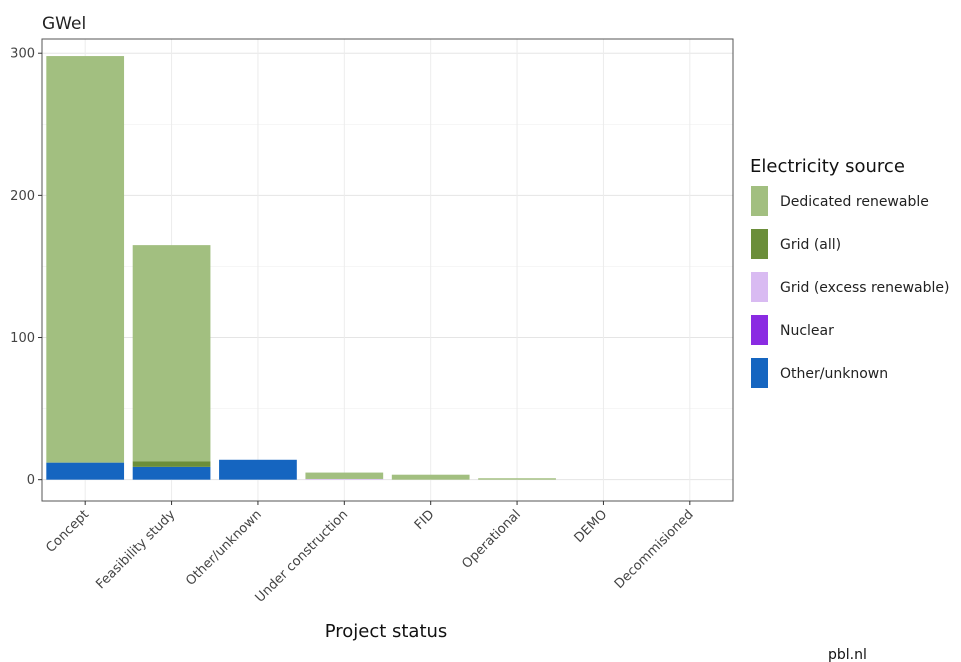 The height and width of the screenshot is (662, 961). What do you see at coordinates (22, 196) in the screenshot?
I see `y-tick-label: 200` at bounding box center [22, 196].